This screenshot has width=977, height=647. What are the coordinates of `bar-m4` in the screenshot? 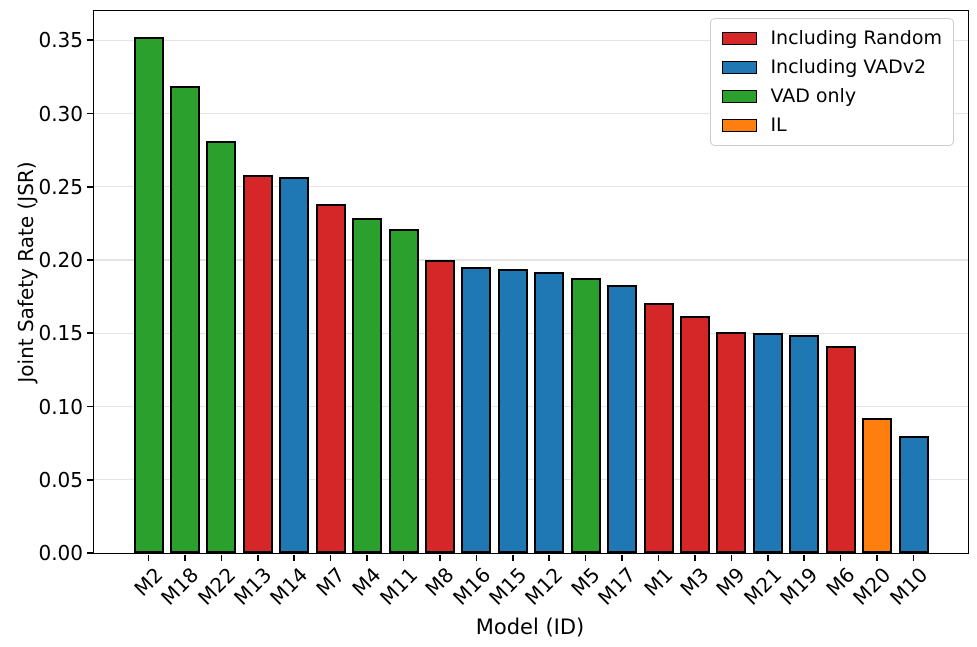 It's located at (367, 385).